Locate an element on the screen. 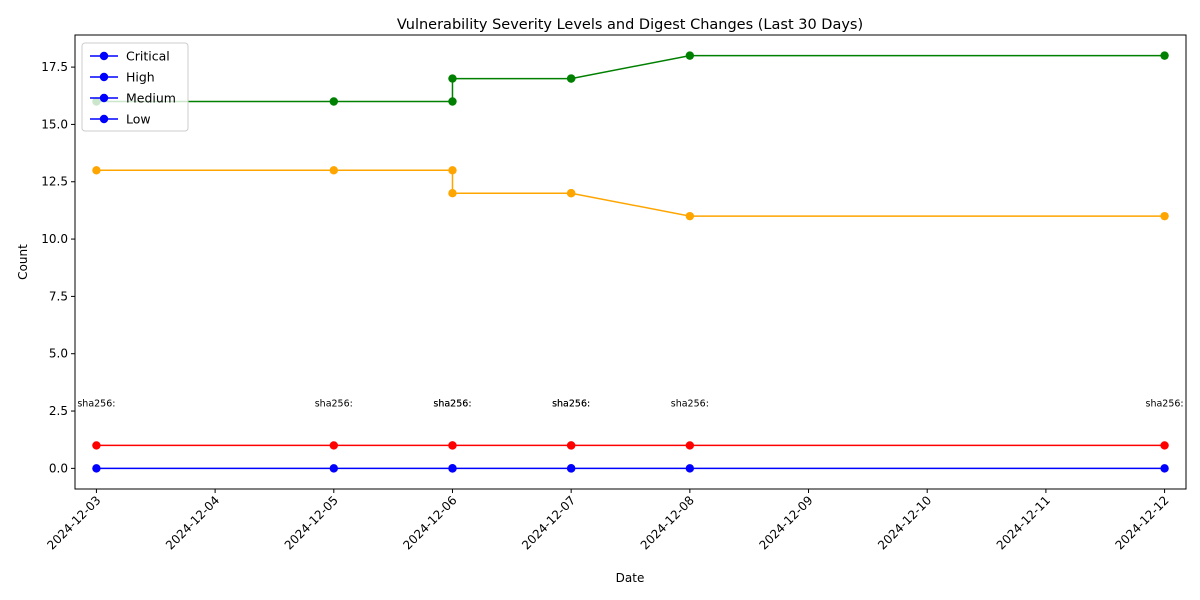 This screenshot has width=1200, height=600. digest-annotation-6: sha256: is located at coordinates (690, 403).